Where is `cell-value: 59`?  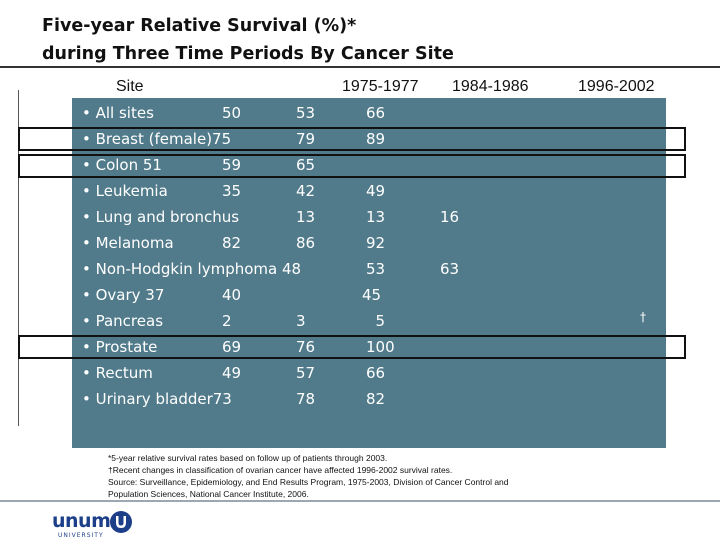
cell-value: 59 is located at coordinates (232, 165).